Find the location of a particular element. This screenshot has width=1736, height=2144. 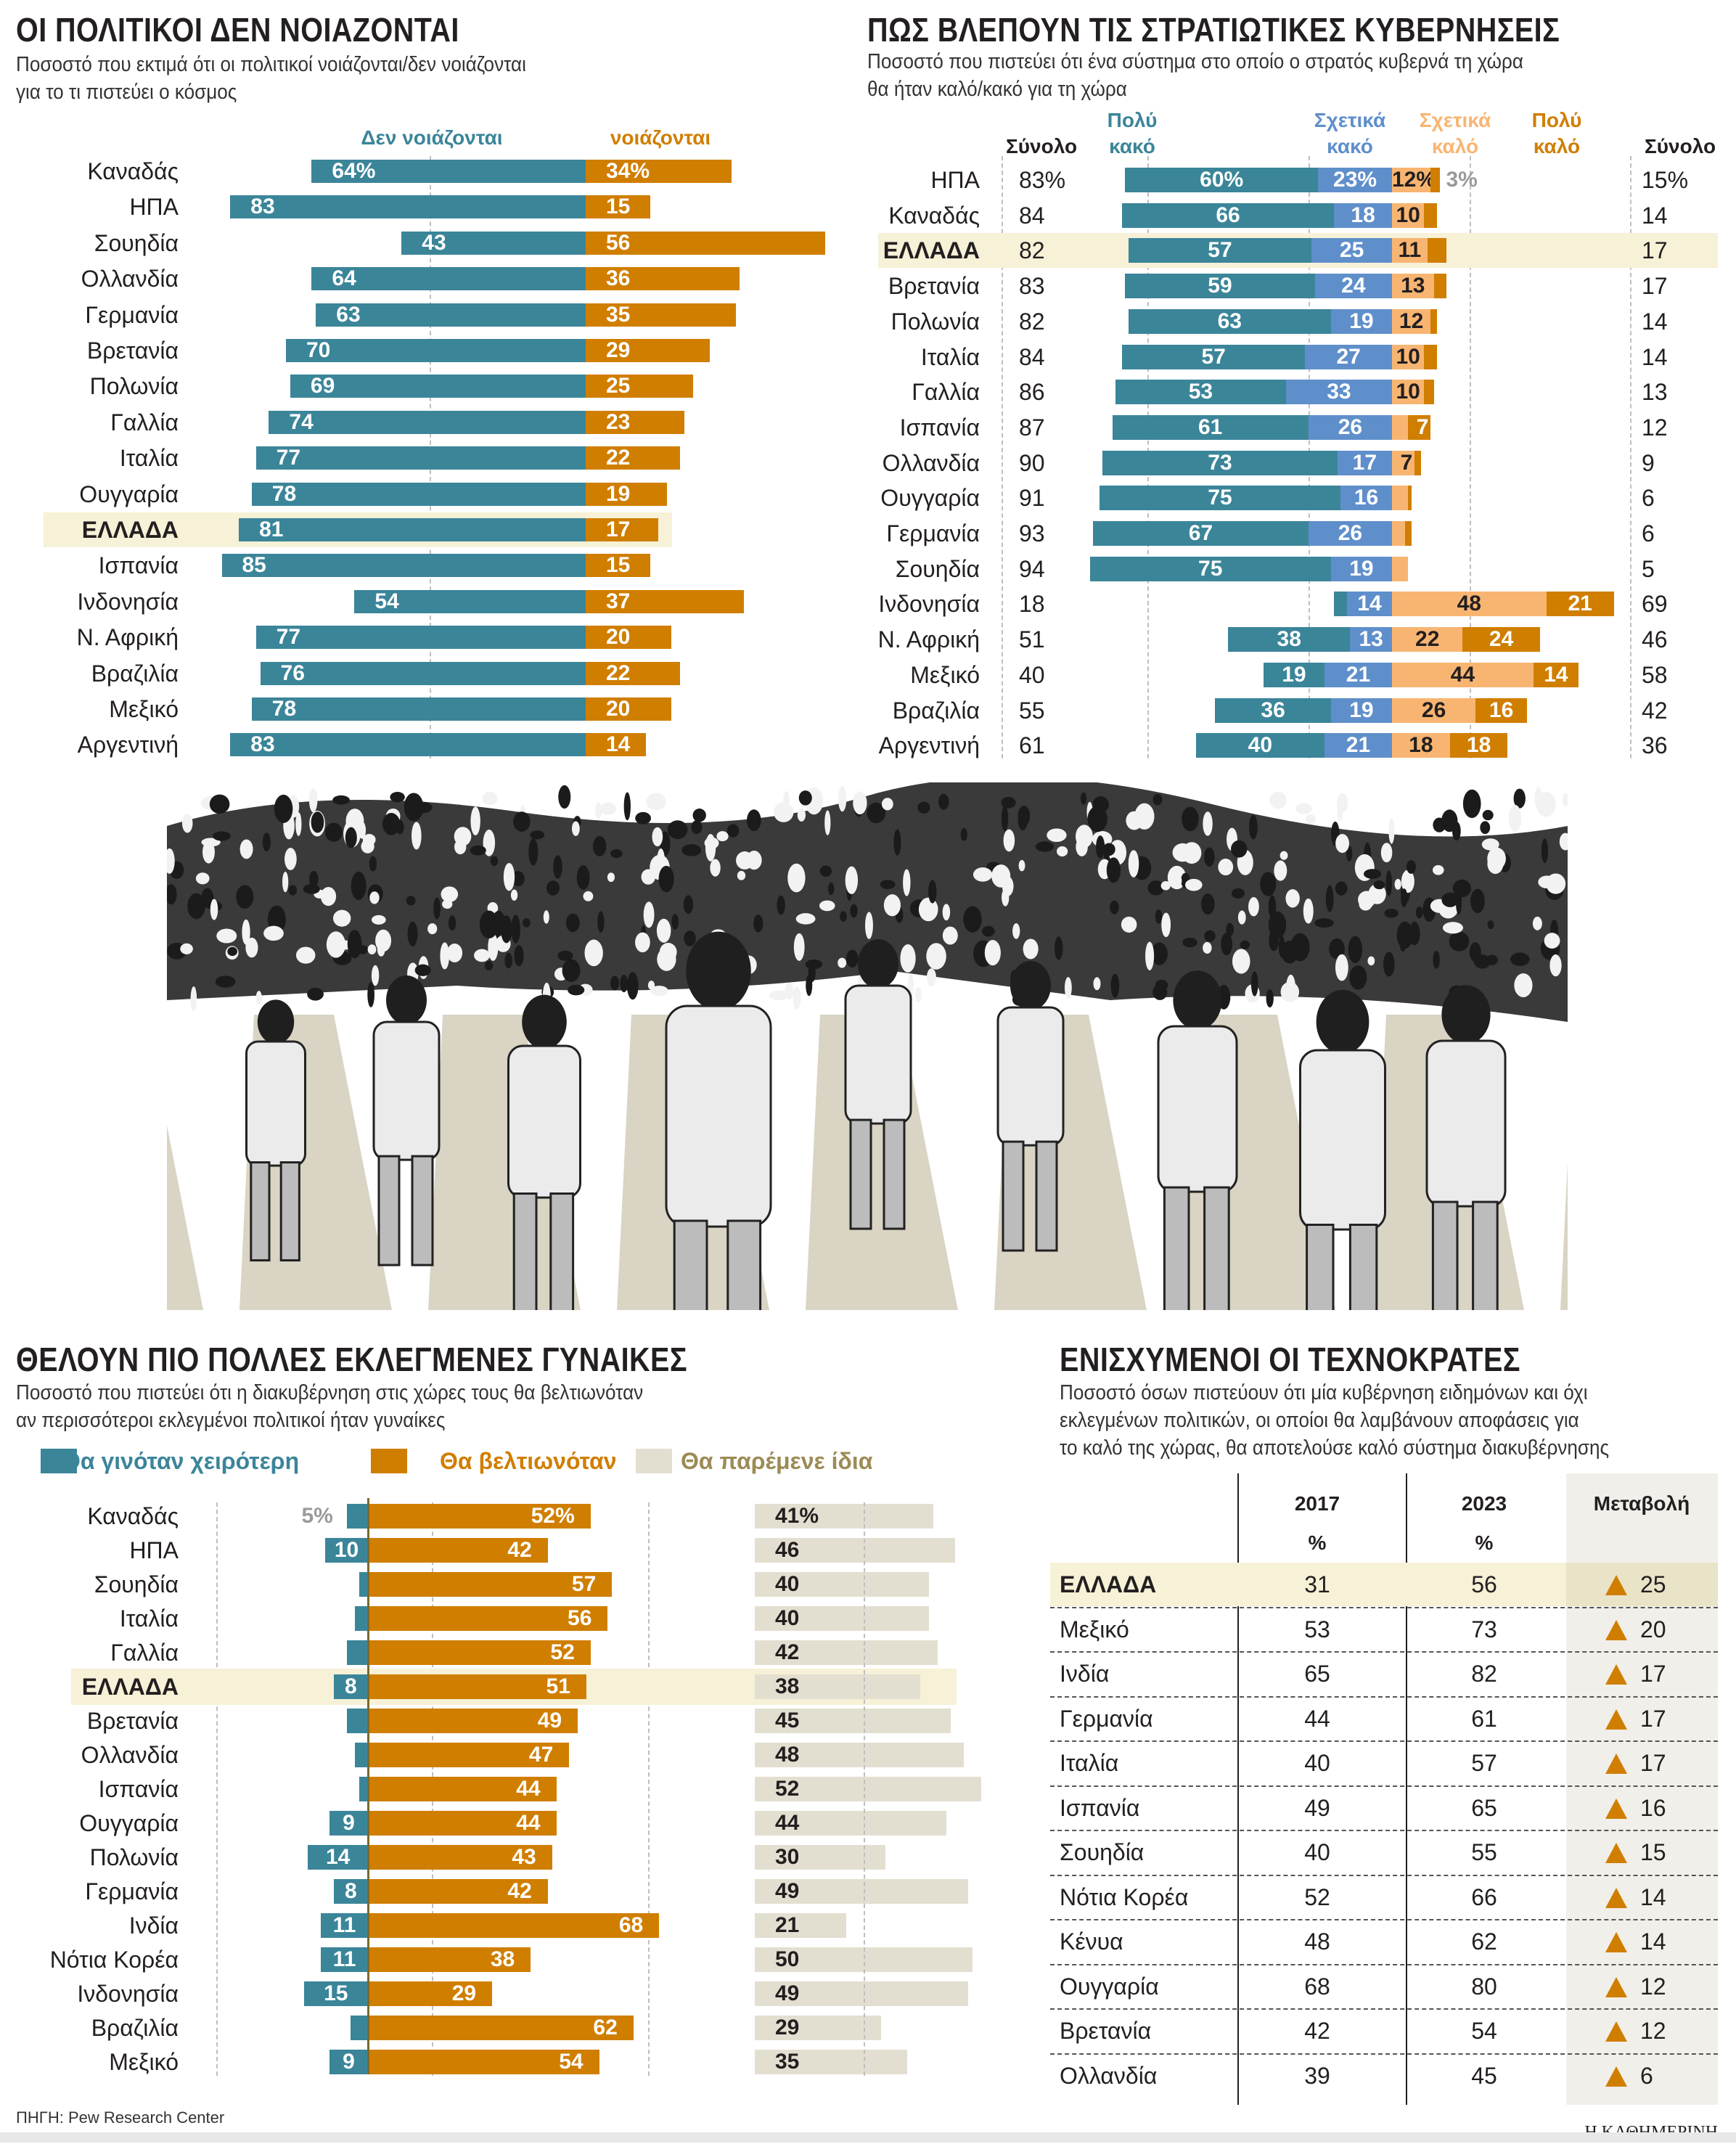

column-header: Μεταβολή is located at coordinates (1641, 1503).